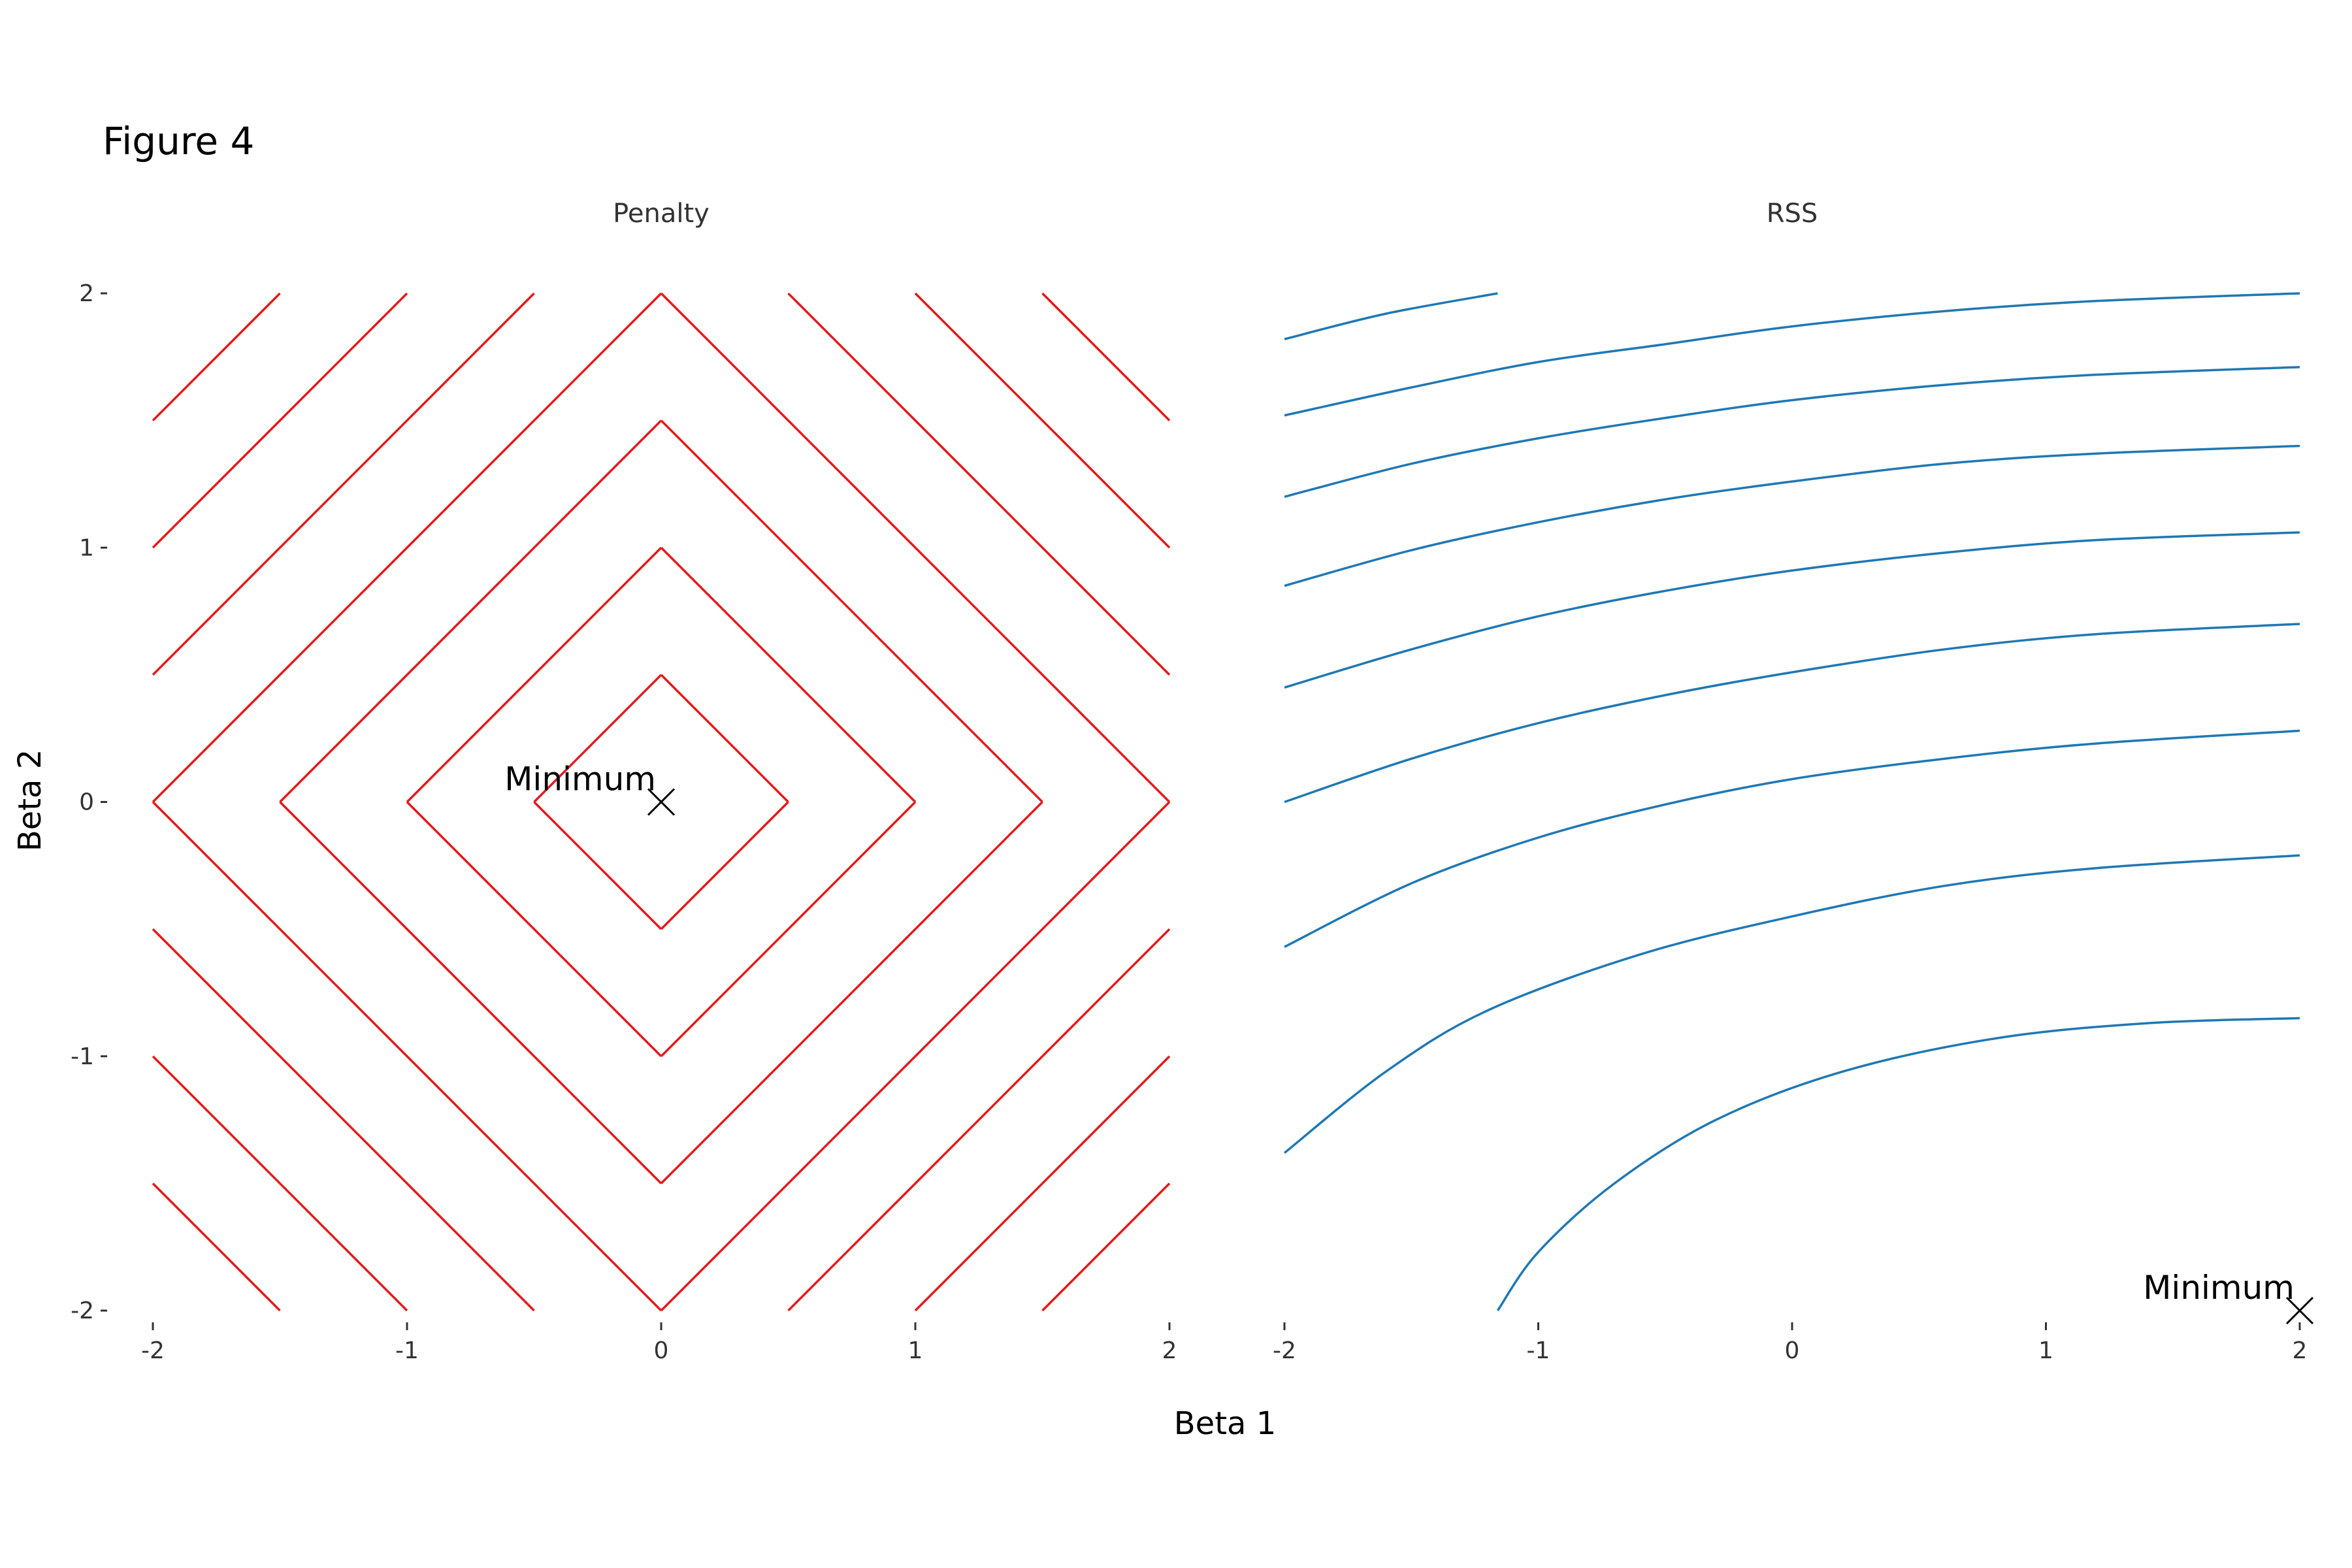  I want to click on penalty-minimum-label: Minimum, so click(580, 779).